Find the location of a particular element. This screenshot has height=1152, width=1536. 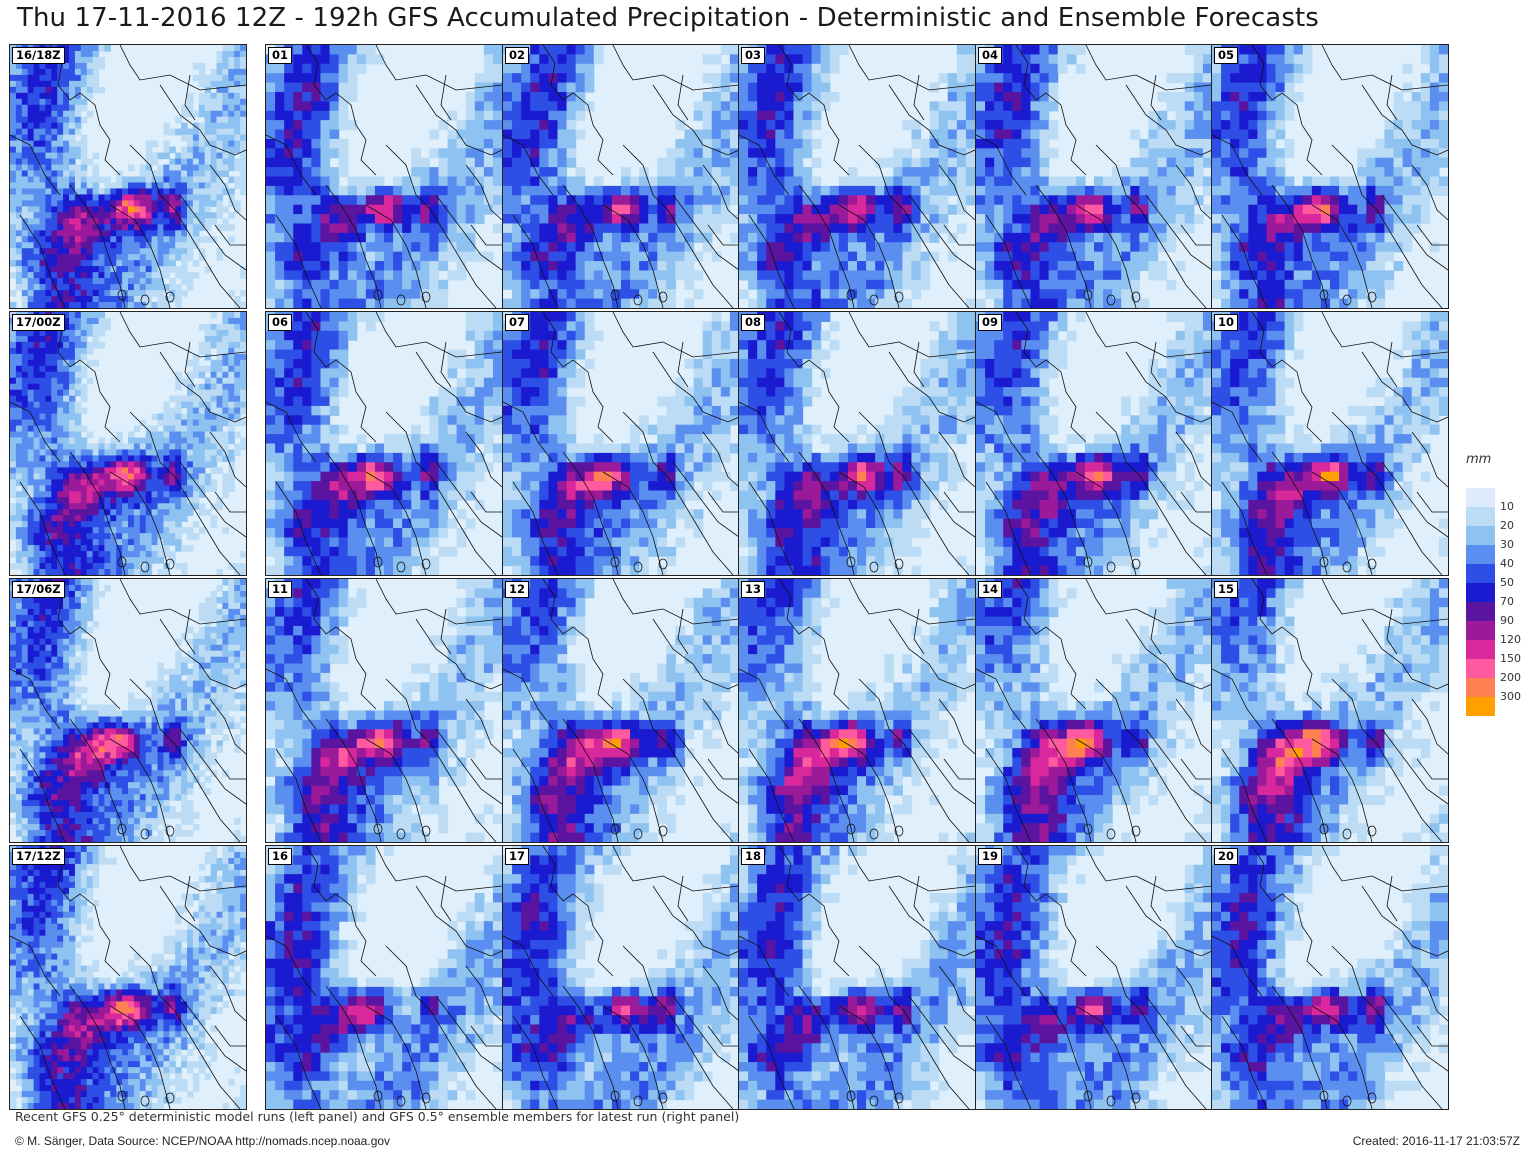

panel-label: 03 is located at coordinates (753, 55).